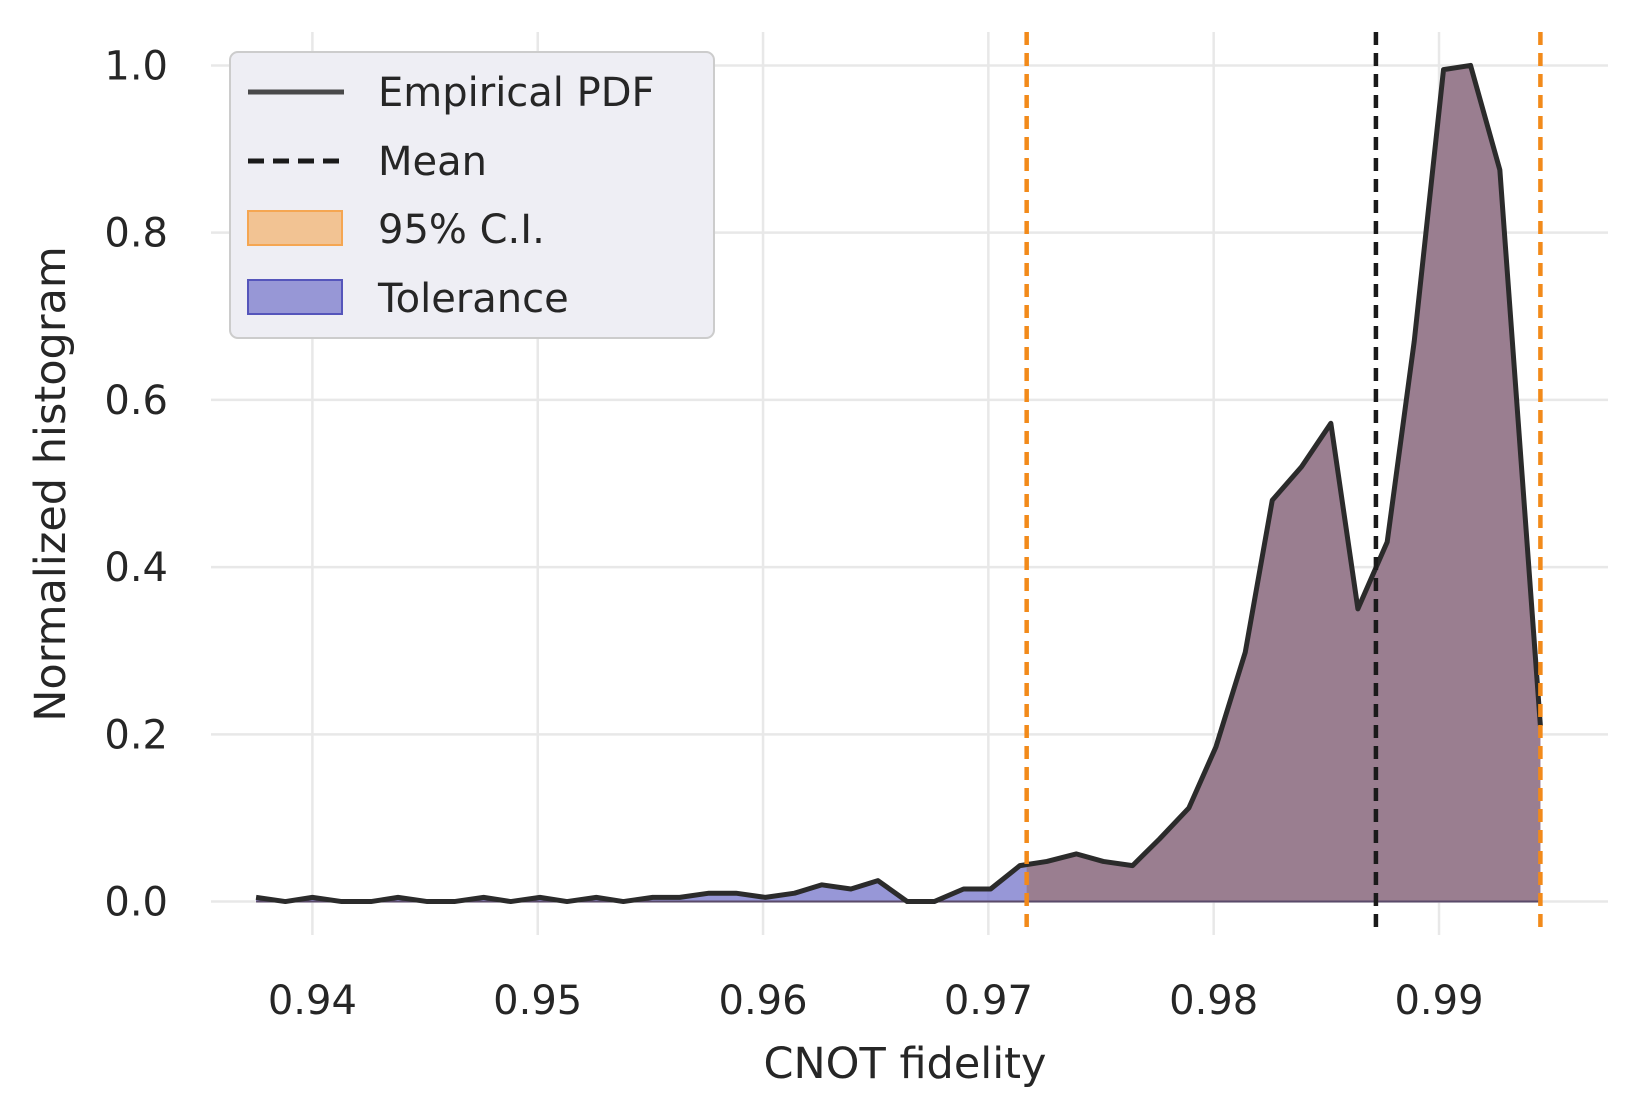 This screenshot has height=1115, width=1632. I want to click on x-tick-label: 0.99, so click(1438, 1001).